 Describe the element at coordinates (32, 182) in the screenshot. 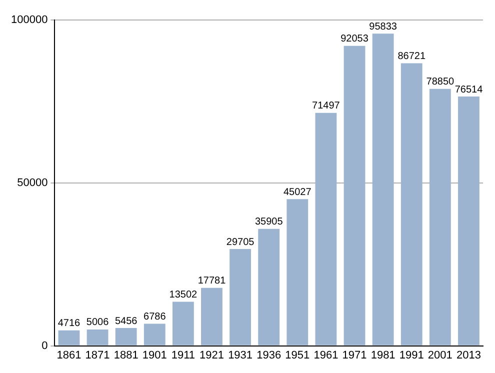

I see `y-tick-label: 50000` at that location.